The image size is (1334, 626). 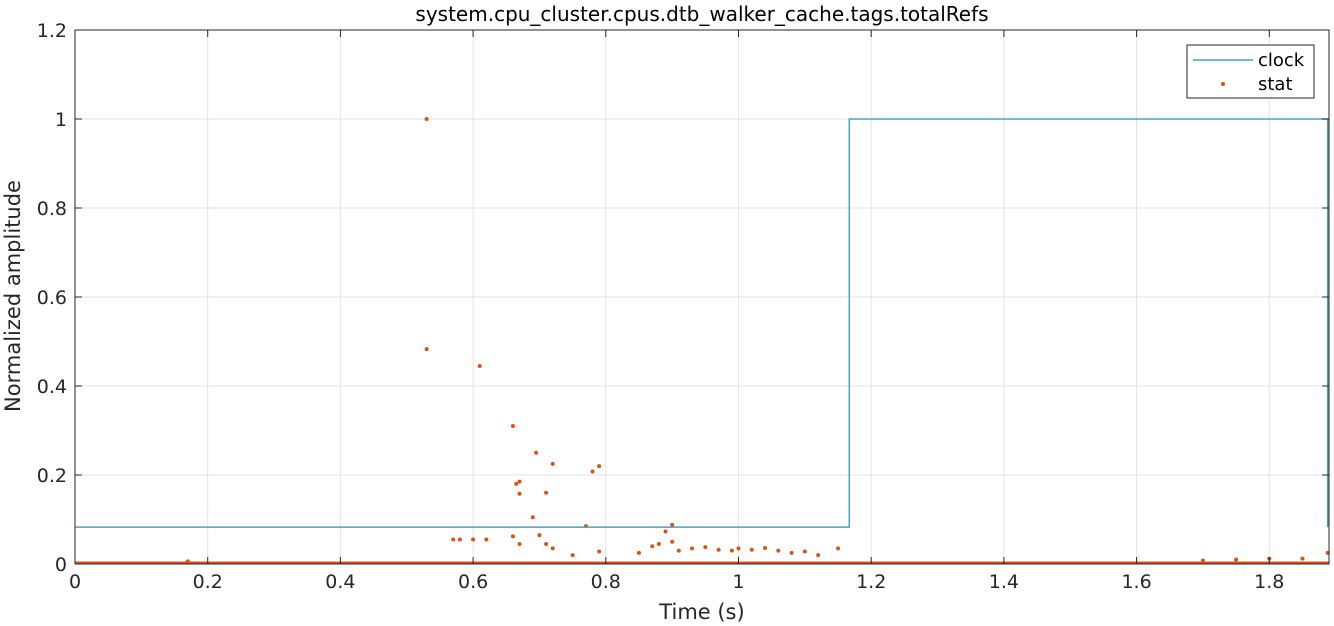 I want to click on y-tick-label: 0, so click(x=61, y=565).